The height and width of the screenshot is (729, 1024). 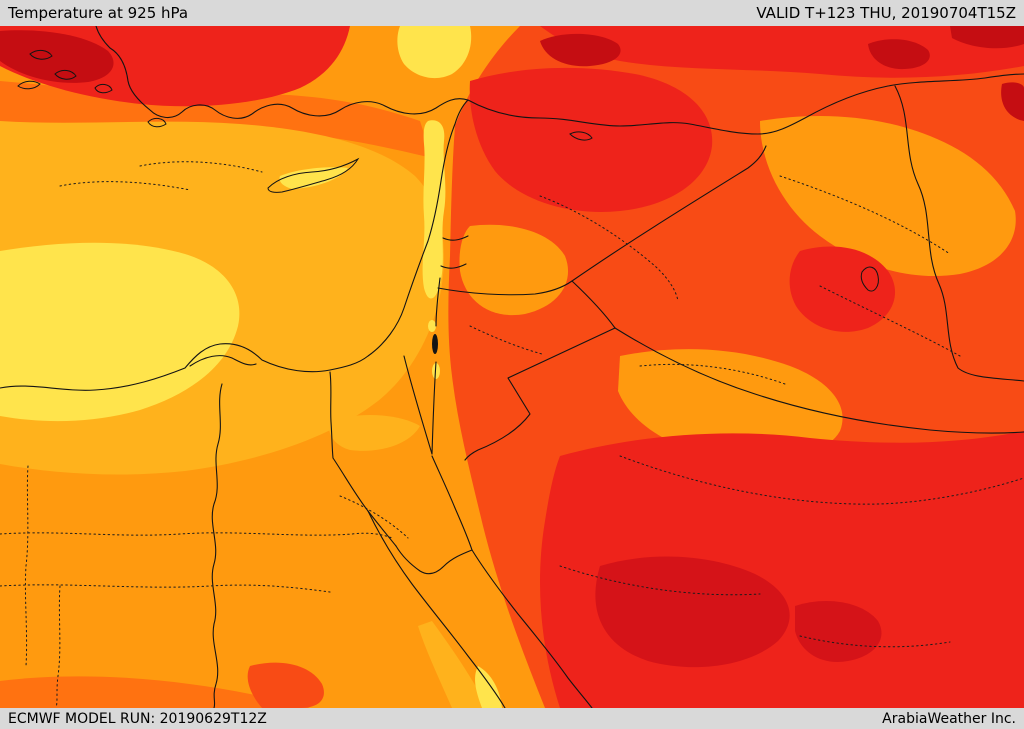 I want to click on coast-red-sea-west, so click(x=436, y=609).